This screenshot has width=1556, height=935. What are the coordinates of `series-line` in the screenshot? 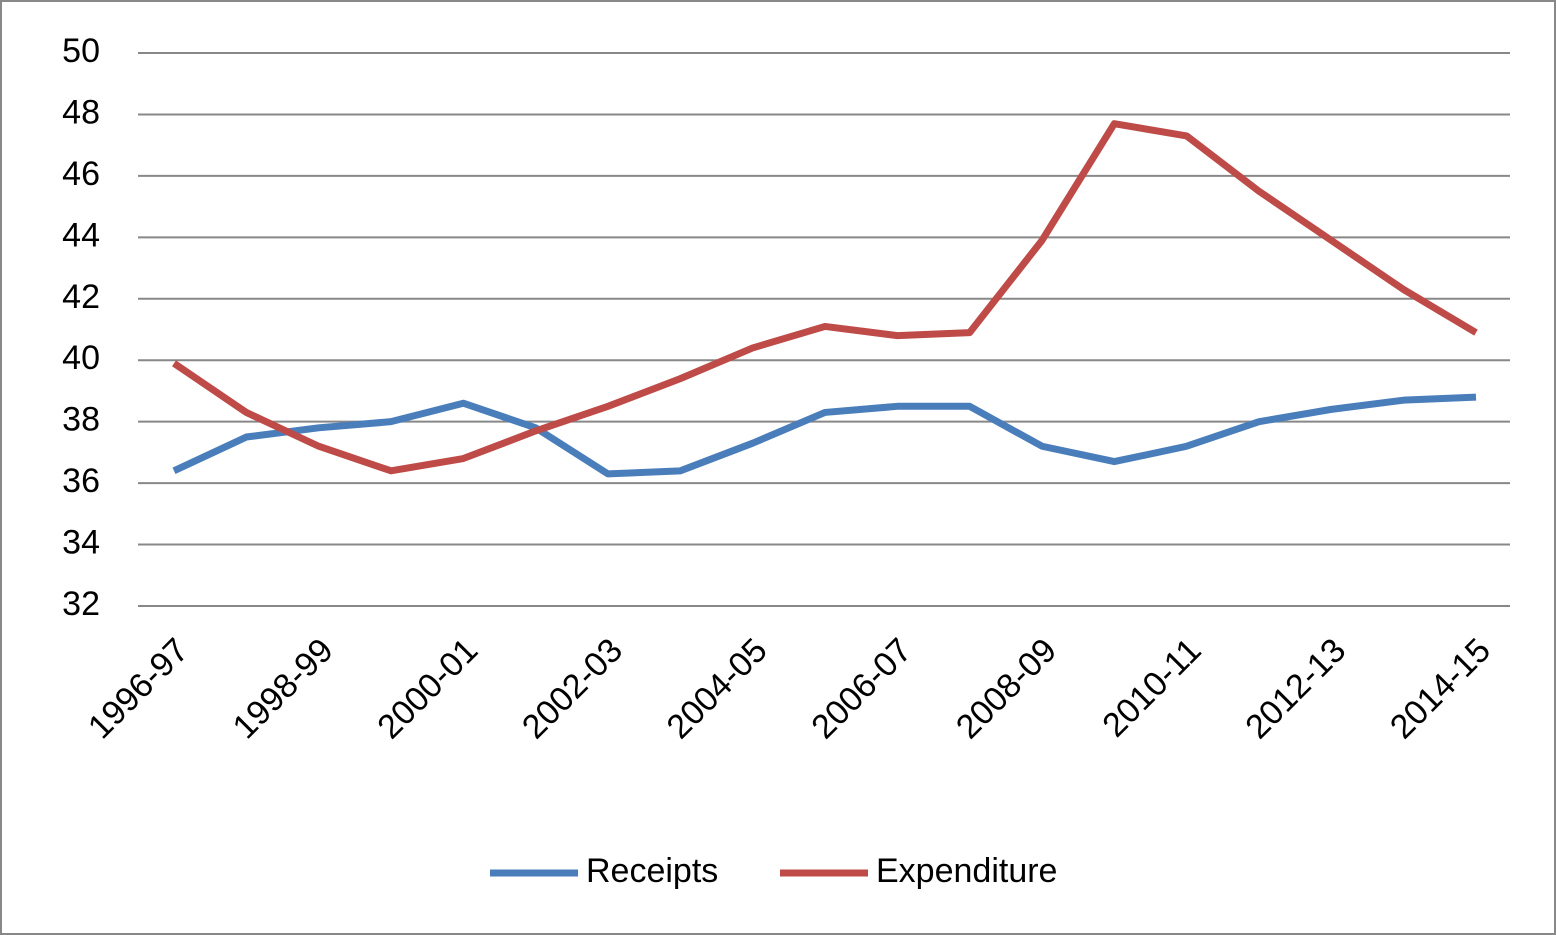 It's located at (824, 435).